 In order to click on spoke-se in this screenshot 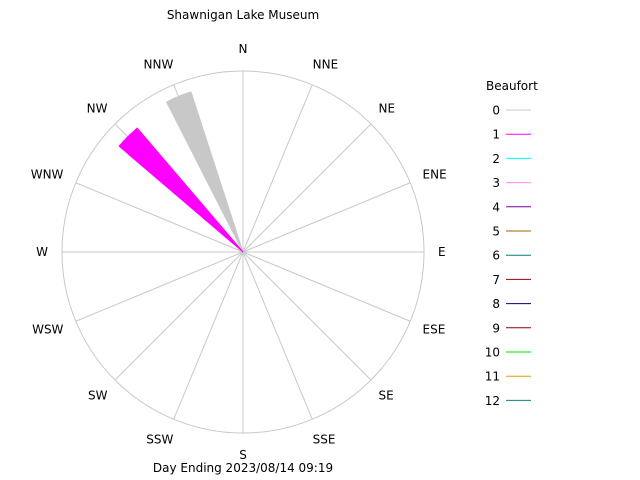, I will do `click(307, 316)`.